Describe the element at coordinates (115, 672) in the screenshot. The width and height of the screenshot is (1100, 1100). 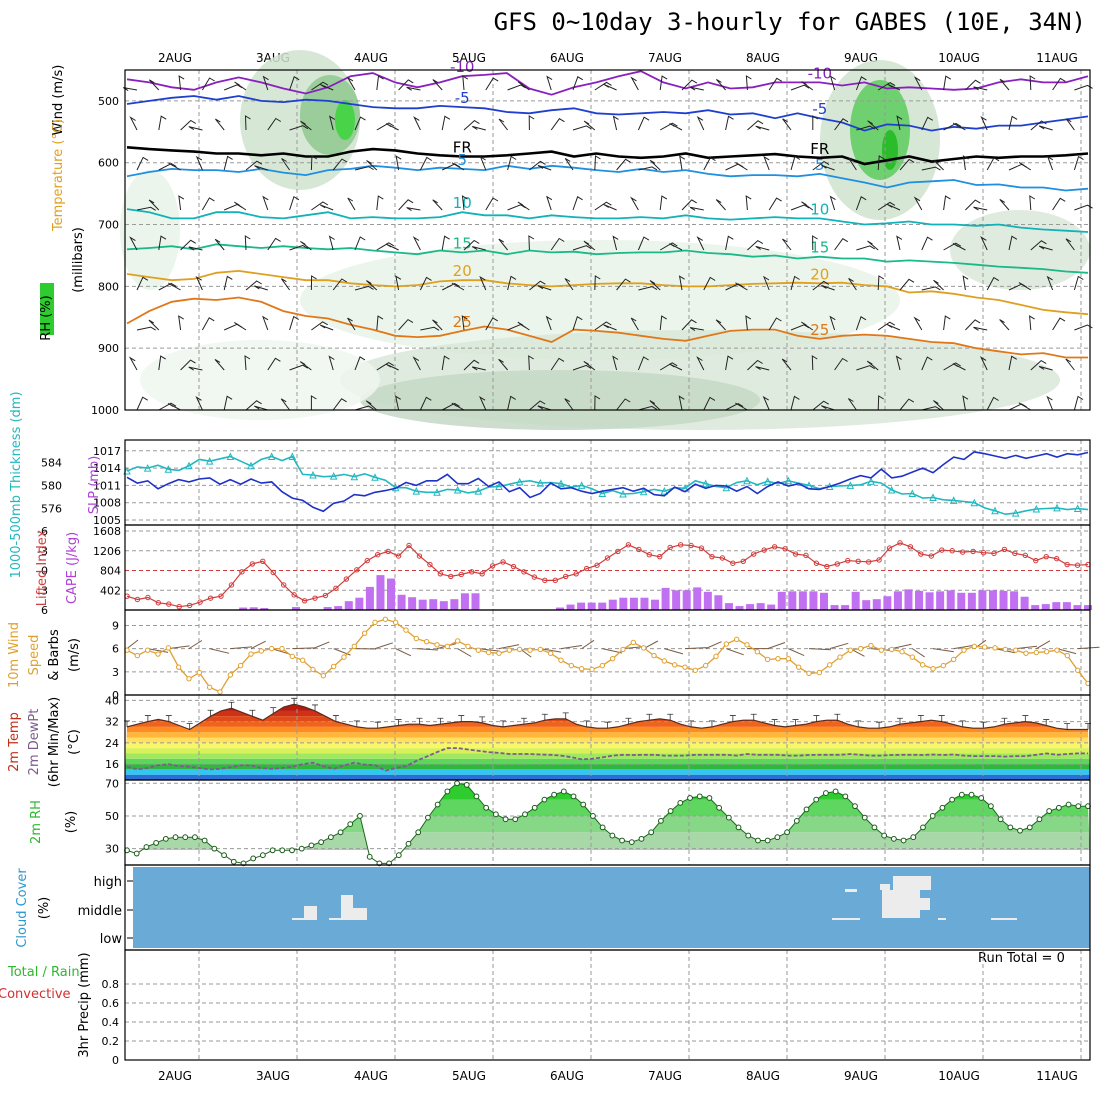
I see `y-tick-label: 3` at that location.